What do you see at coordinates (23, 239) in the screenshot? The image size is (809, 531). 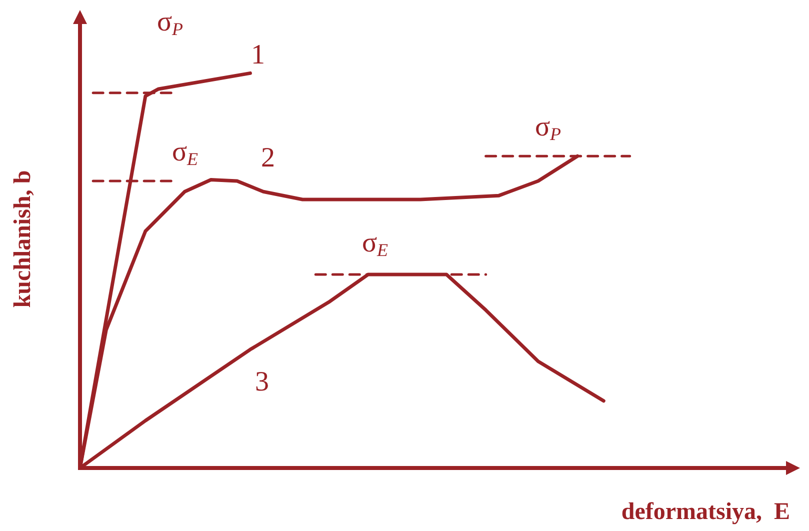 I see `y-axis-title: kuchlanish, b` at bounding box center [23, 239].